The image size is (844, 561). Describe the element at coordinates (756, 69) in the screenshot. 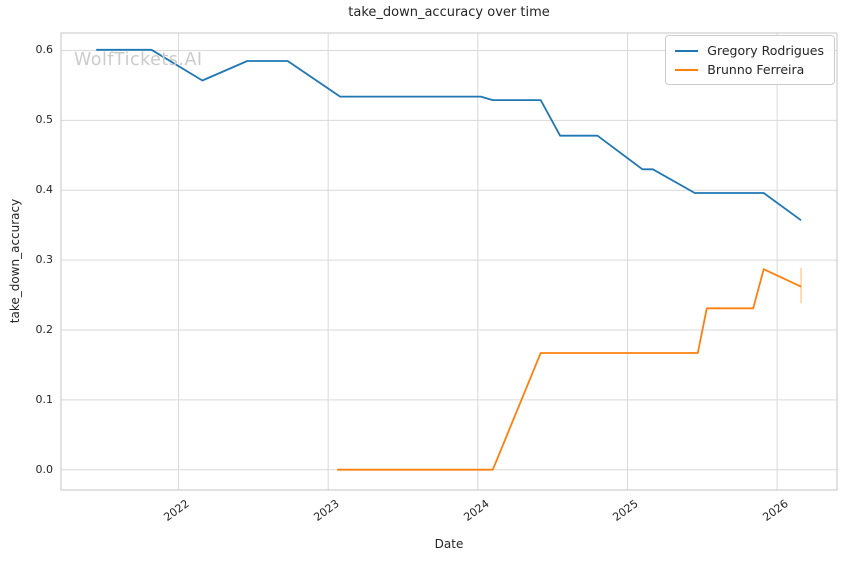

I see `legend-label: Brunno Ferreira` at that location.